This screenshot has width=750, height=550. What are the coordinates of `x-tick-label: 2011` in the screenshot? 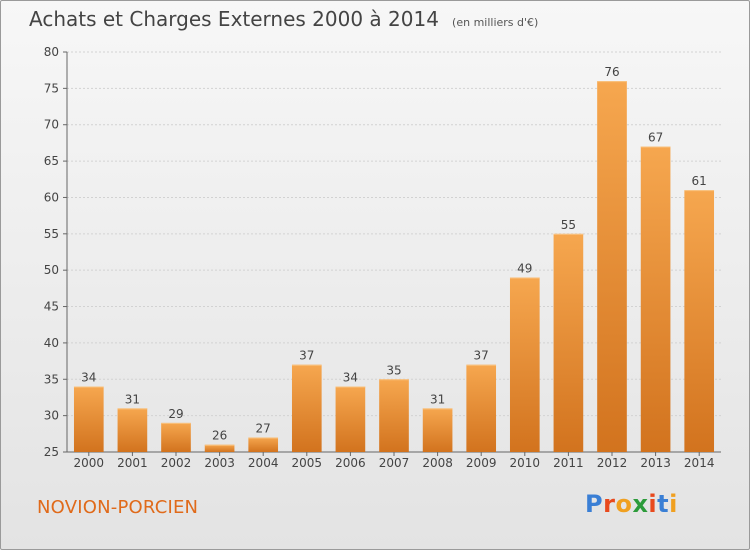 It's located at (568, 463).